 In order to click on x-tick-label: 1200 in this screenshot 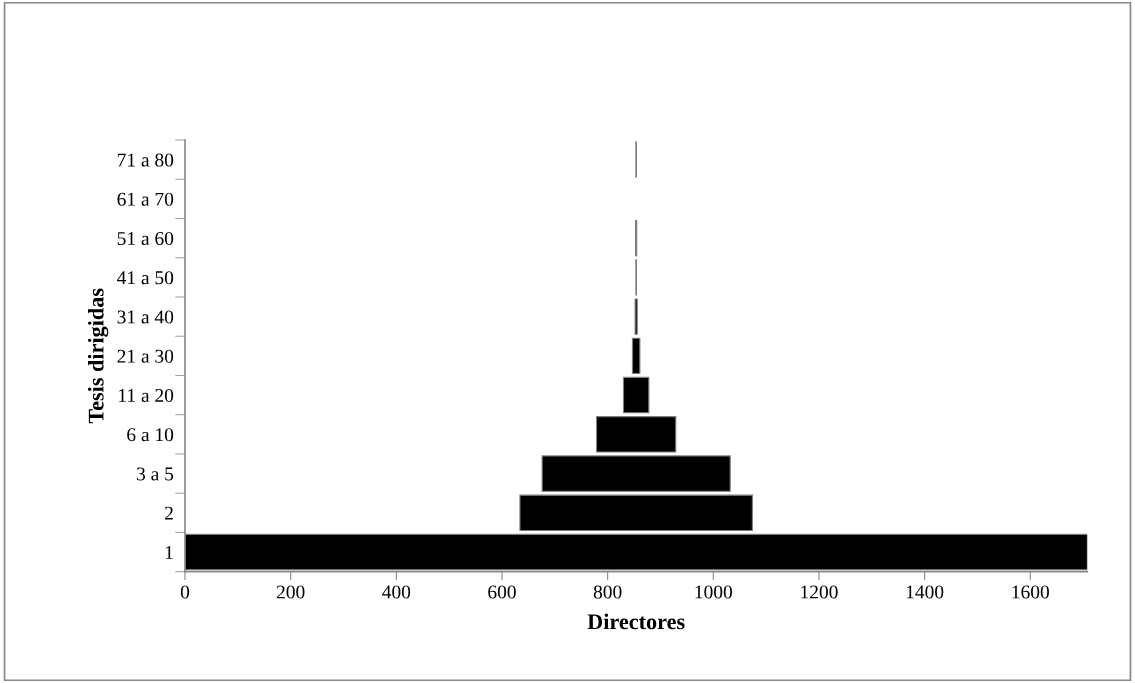, I will do `click(819, 592)`.